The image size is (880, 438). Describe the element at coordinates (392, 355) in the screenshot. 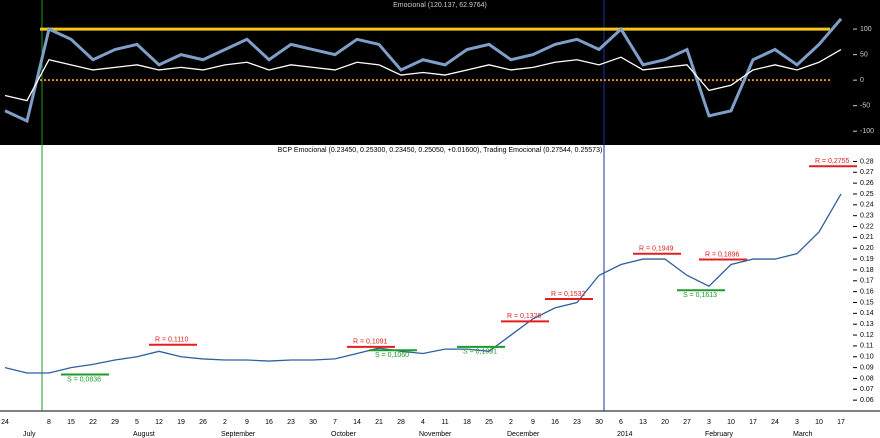

I see `level-label: S = 0,1060` at that location.